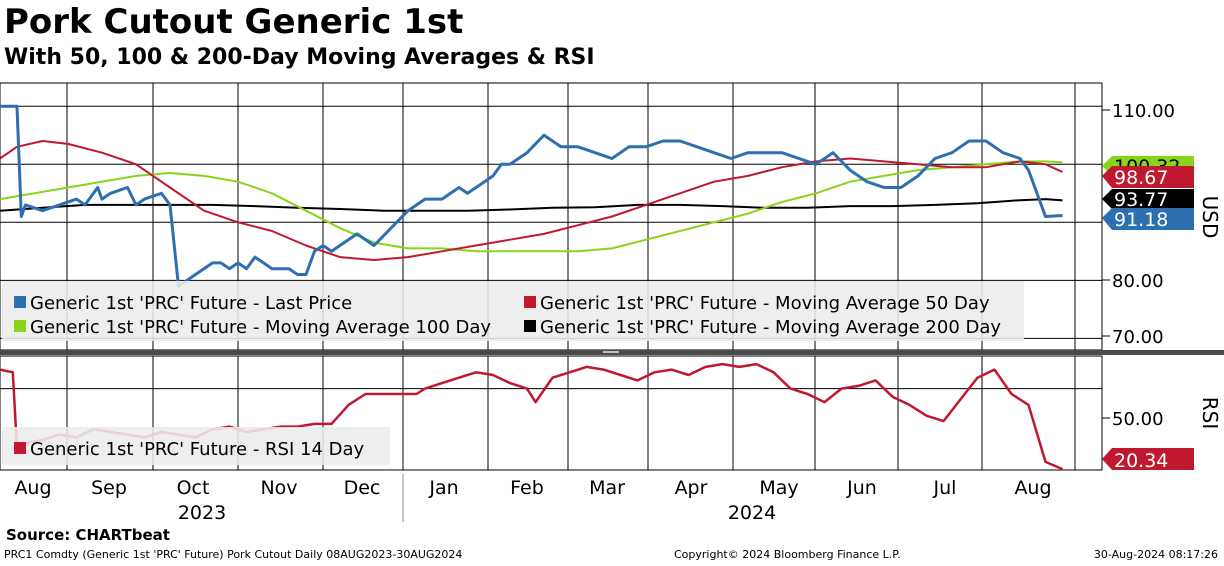 Image resolution: width=1224 pixels, height=566 pixels. Describe the element at coordinates (530, 326) in the screenshot. I see `legend-swatch-ma200` at that location.